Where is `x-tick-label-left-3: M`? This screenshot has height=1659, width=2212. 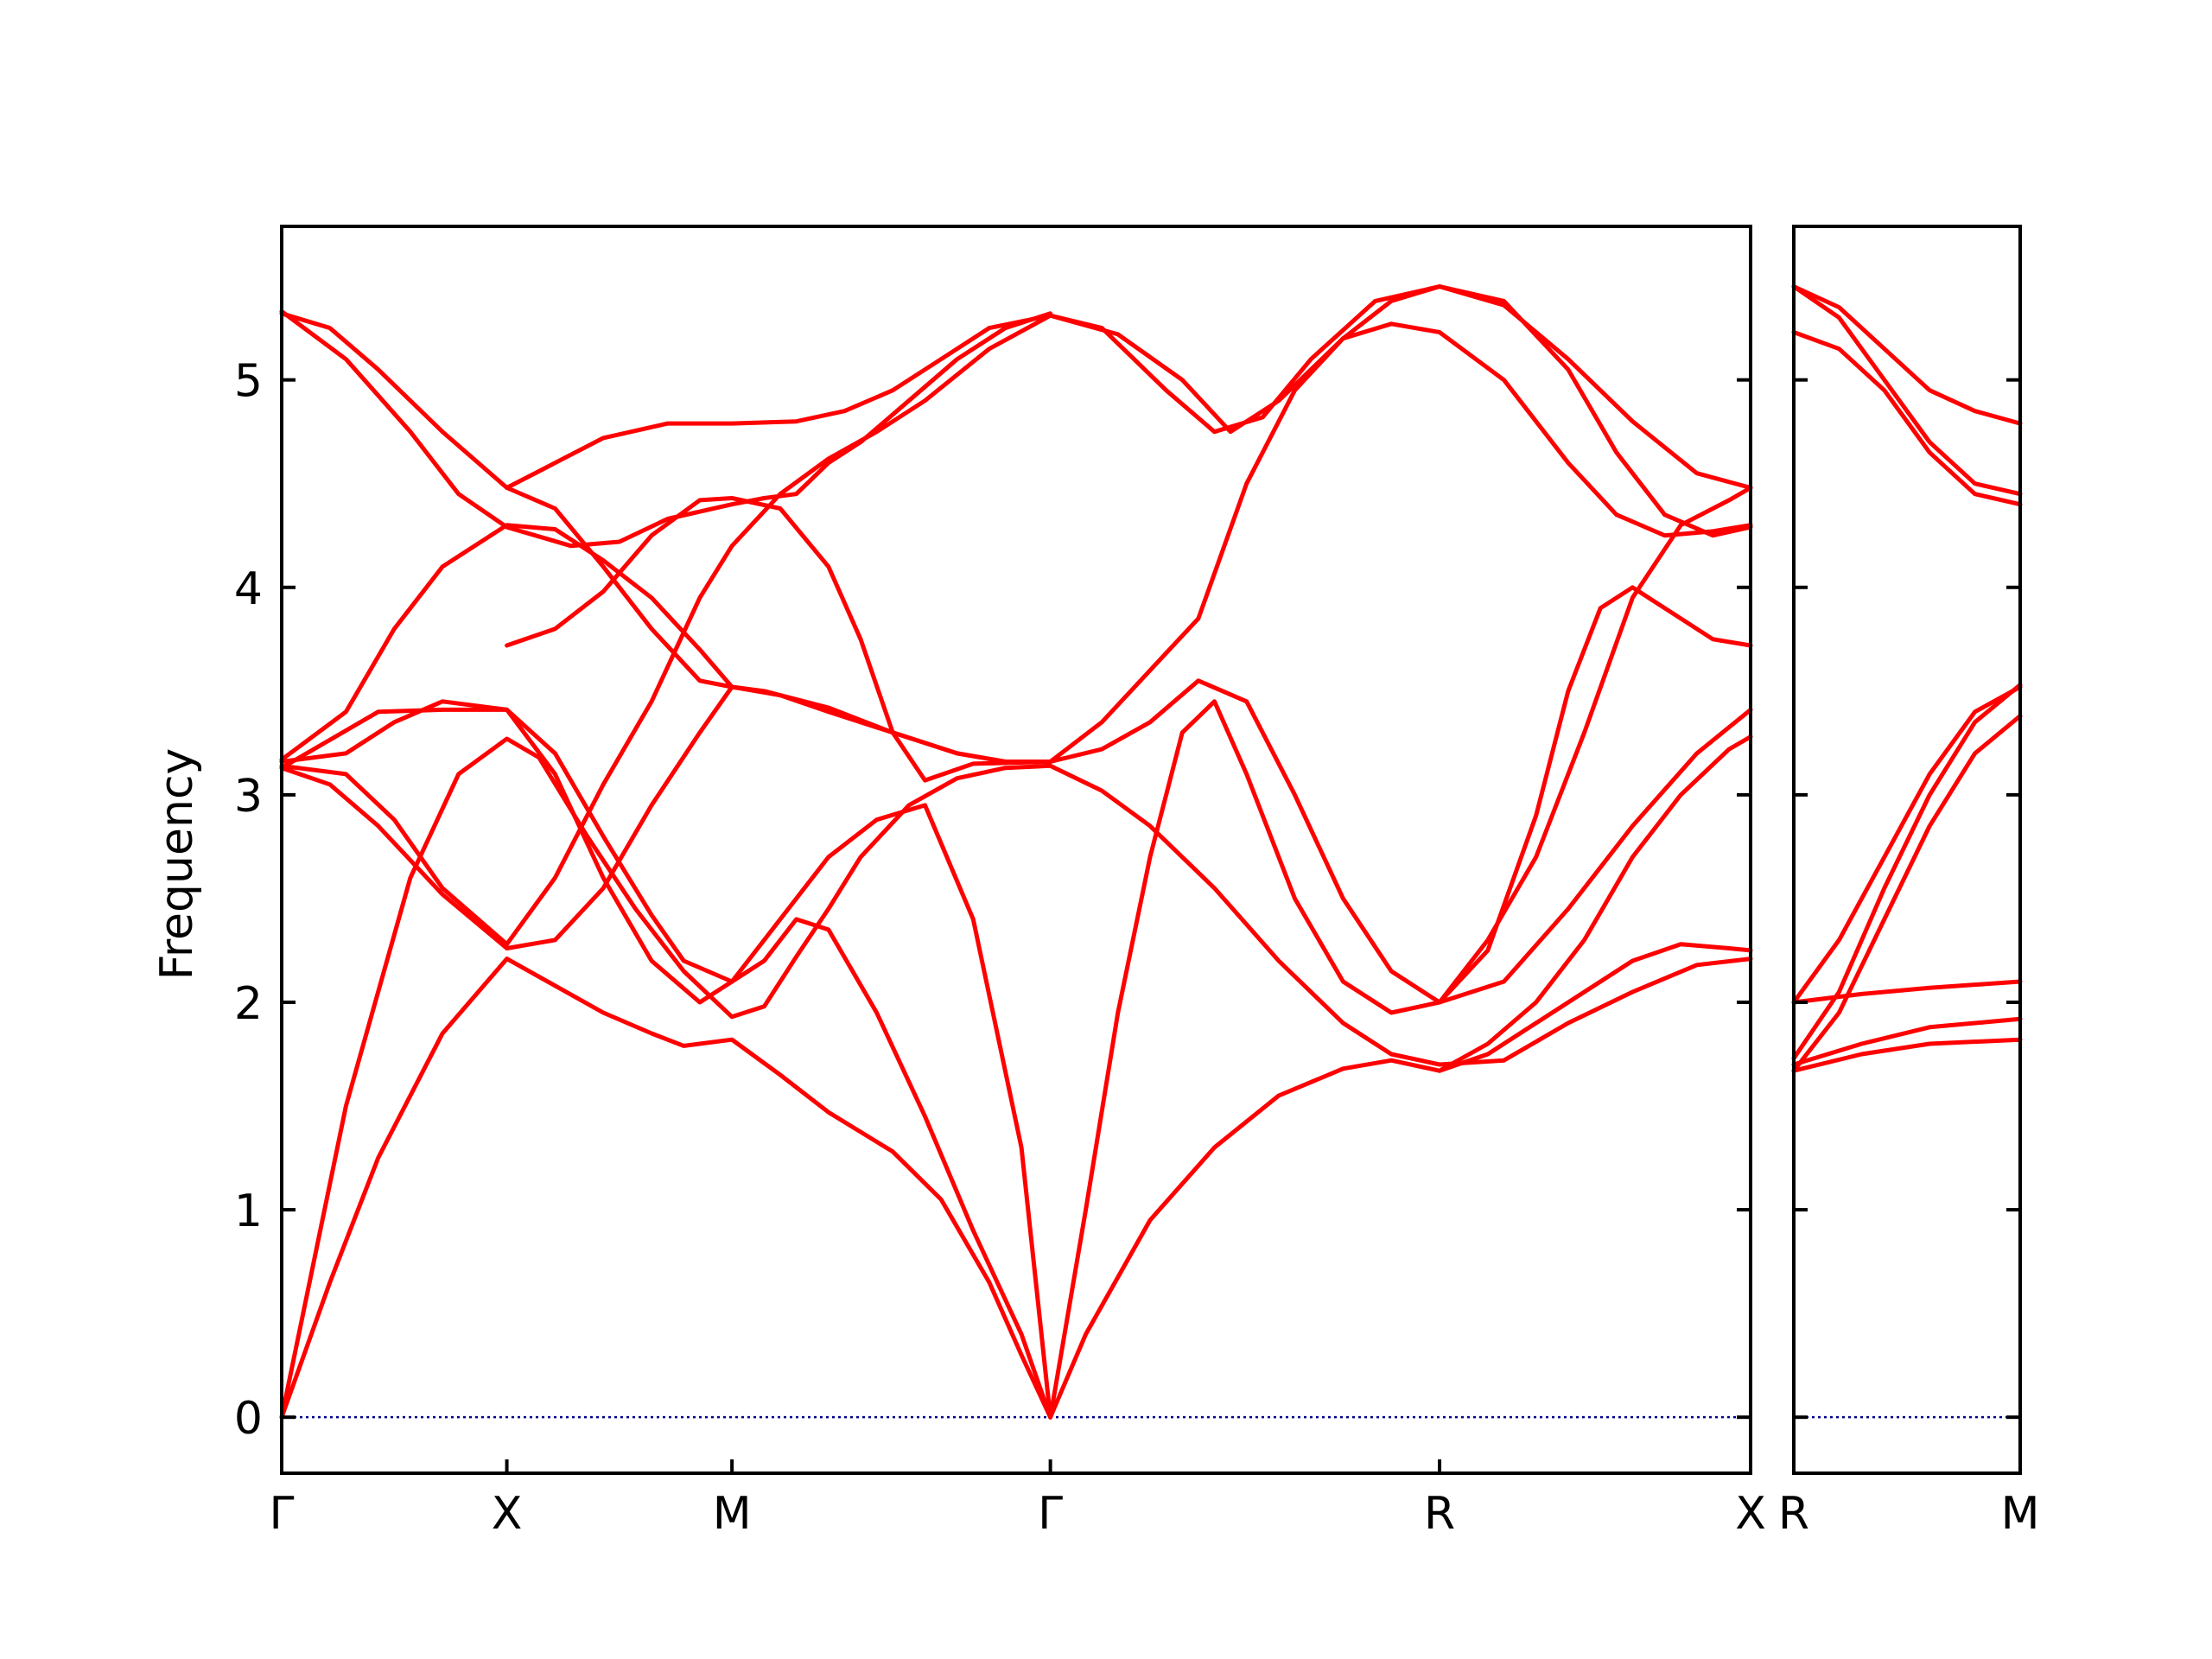 x-tick-label-left-3: M is located at coordinates (732, 1514).